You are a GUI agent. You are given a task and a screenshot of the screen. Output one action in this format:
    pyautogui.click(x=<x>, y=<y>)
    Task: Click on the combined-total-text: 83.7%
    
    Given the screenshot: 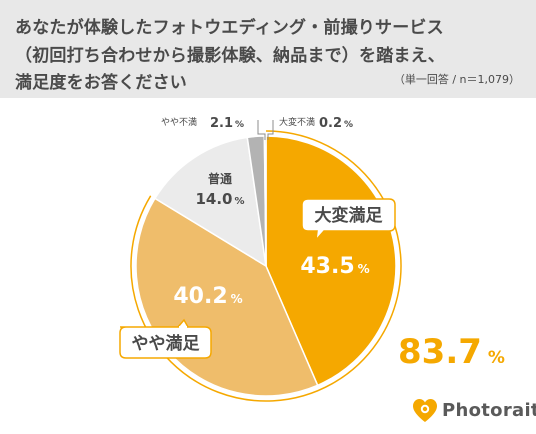 What is the action you would take?
    pyautogui.click(x=451, y=352)
    